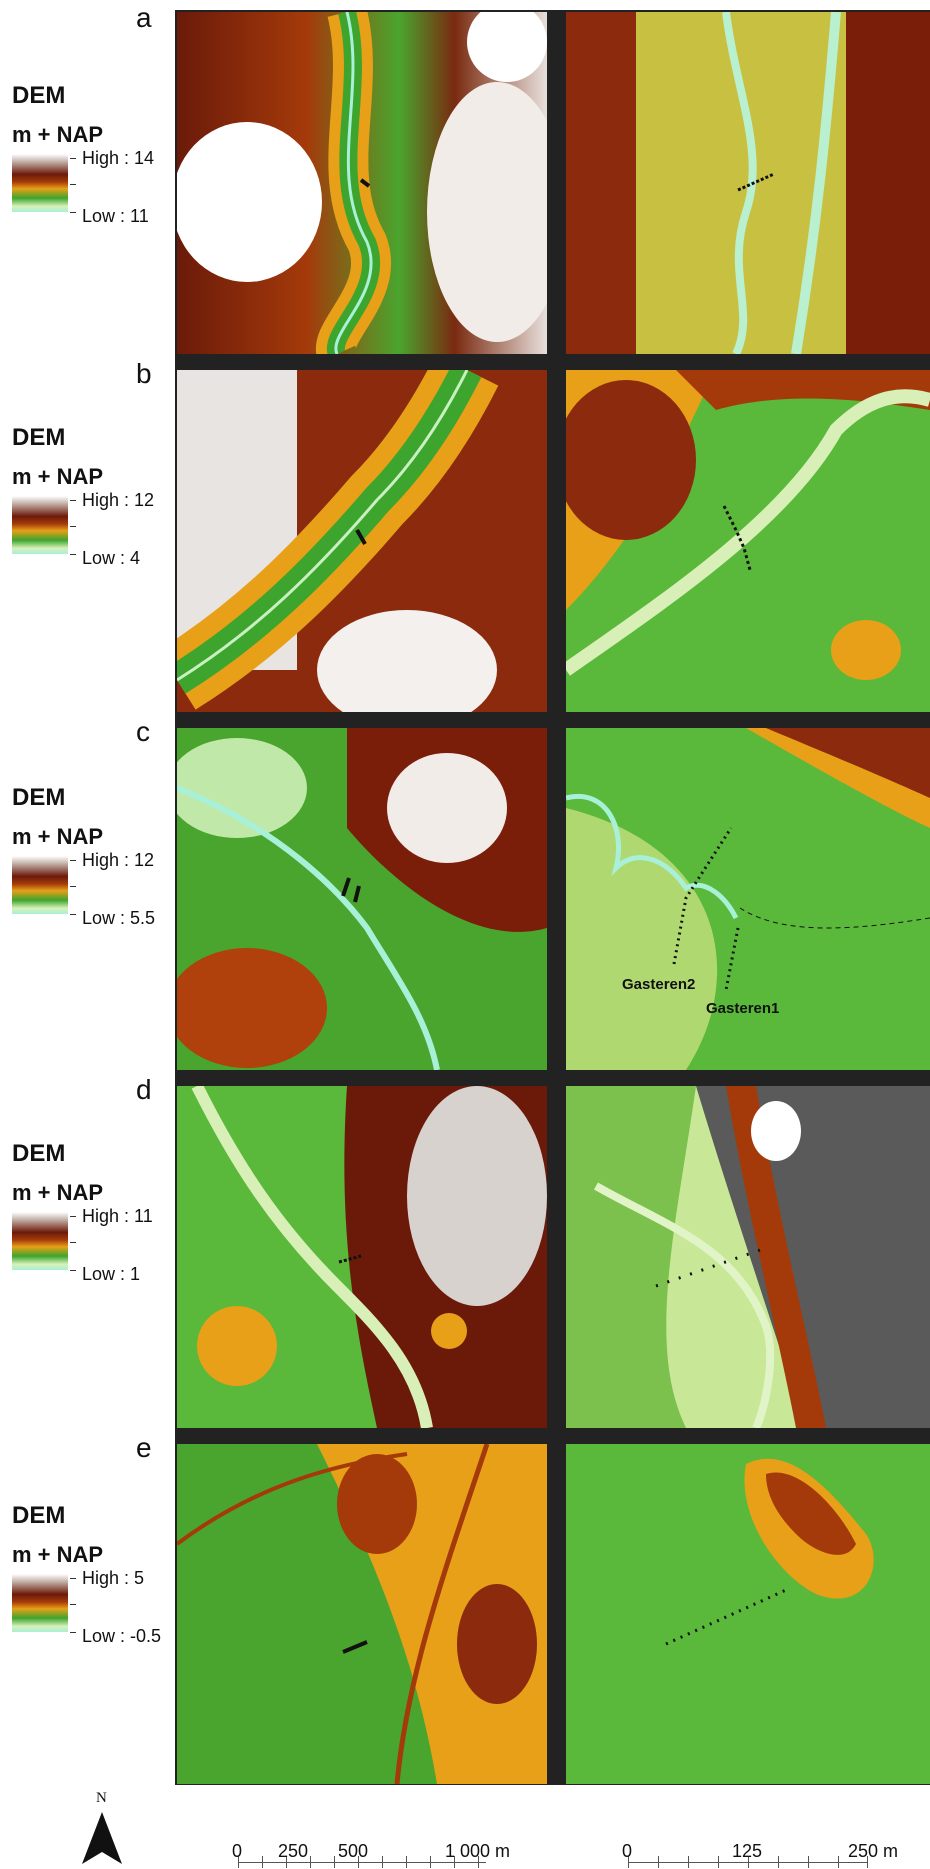  What do you see at coordinates (111, 1274) in the screenshot?
I see `legend-low: Low : 1` at bounding box center [111, 1274].